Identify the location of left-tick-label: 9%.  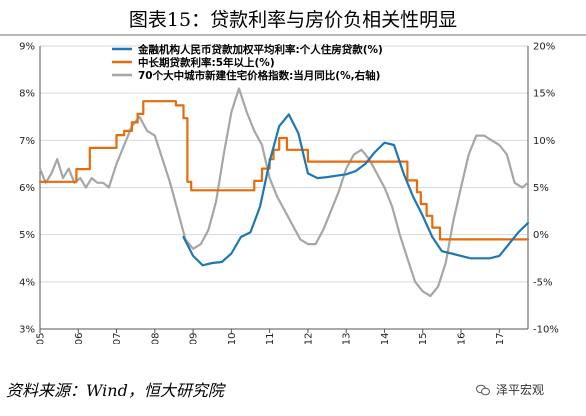
(27, 47).